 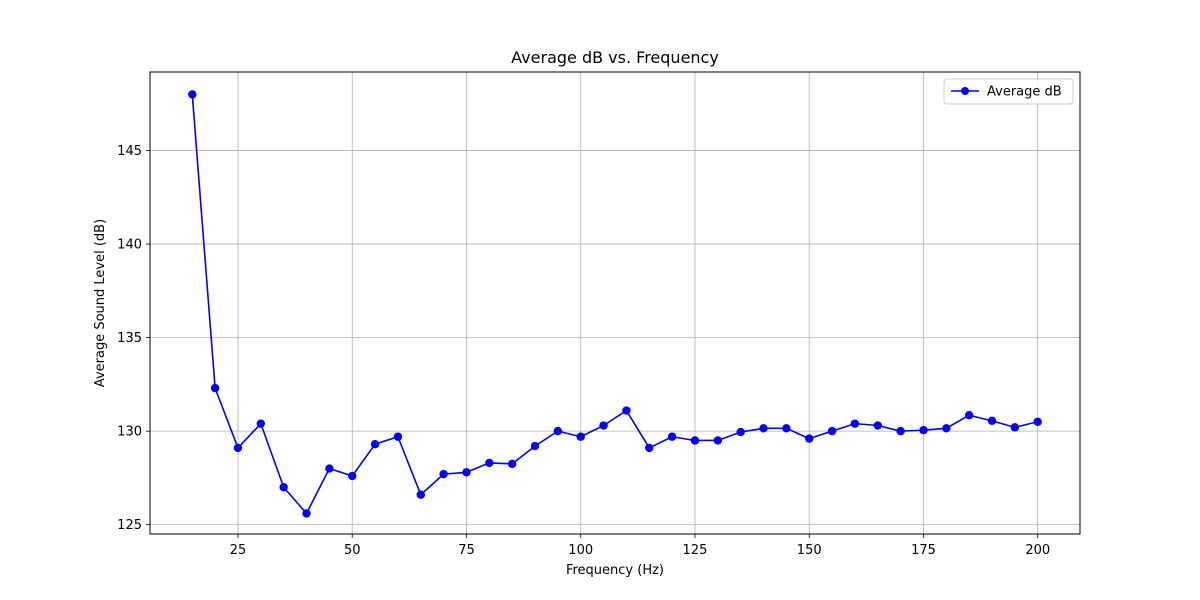 I want to click on y-tick-label: 130, so click(x=129, y=432).